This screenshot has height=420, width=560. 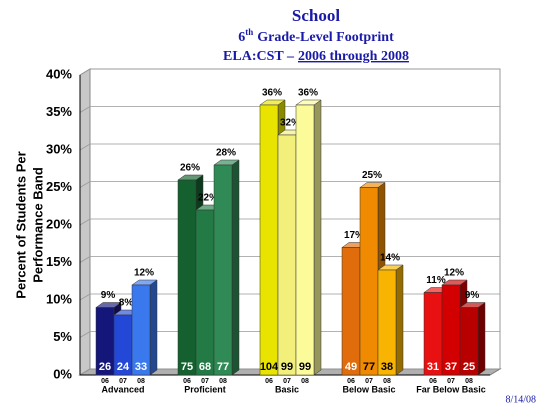 What do you see at coordinates (451, 389) in the screenshot?
I see `x-tick-label: Far Below Basic` at bounding box center [451, 389].